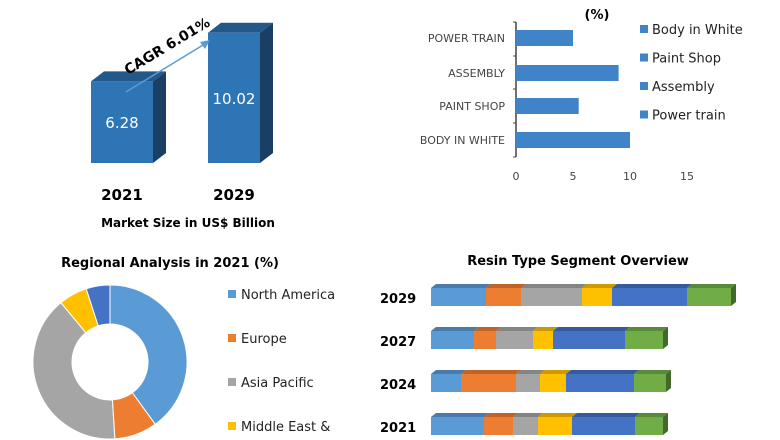  I want to click on y-tick-label: 2021, so click(398, 428).